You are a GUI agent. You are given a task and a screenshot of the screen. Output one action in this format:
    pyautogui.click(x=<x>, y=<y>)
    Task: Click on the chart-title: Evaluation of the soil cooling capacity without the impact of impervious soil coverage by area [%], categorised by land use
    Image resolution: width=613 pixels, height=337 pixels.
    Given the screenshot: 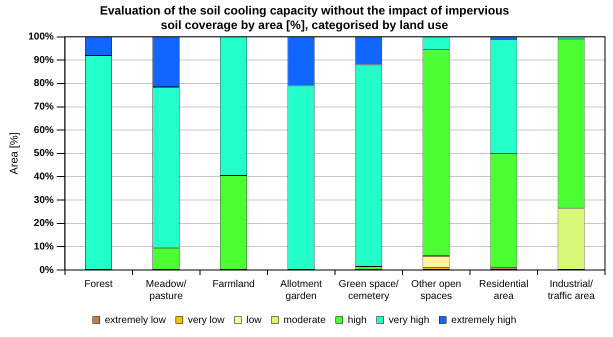 What is the action you would take?
    pyautogui.click(x=305, y=18)
    